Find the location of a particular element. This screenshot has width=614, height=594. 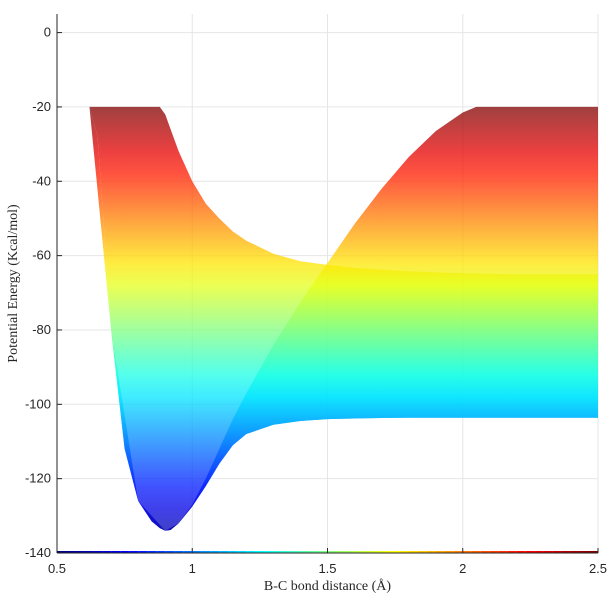

y-tick-label-0: 0 is located at coordinates (47, 32).